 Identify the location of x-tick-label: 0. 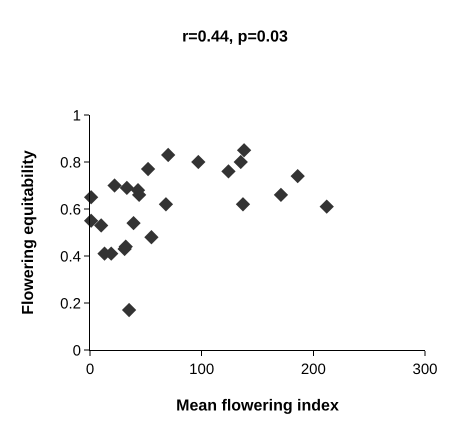
(90, 369).